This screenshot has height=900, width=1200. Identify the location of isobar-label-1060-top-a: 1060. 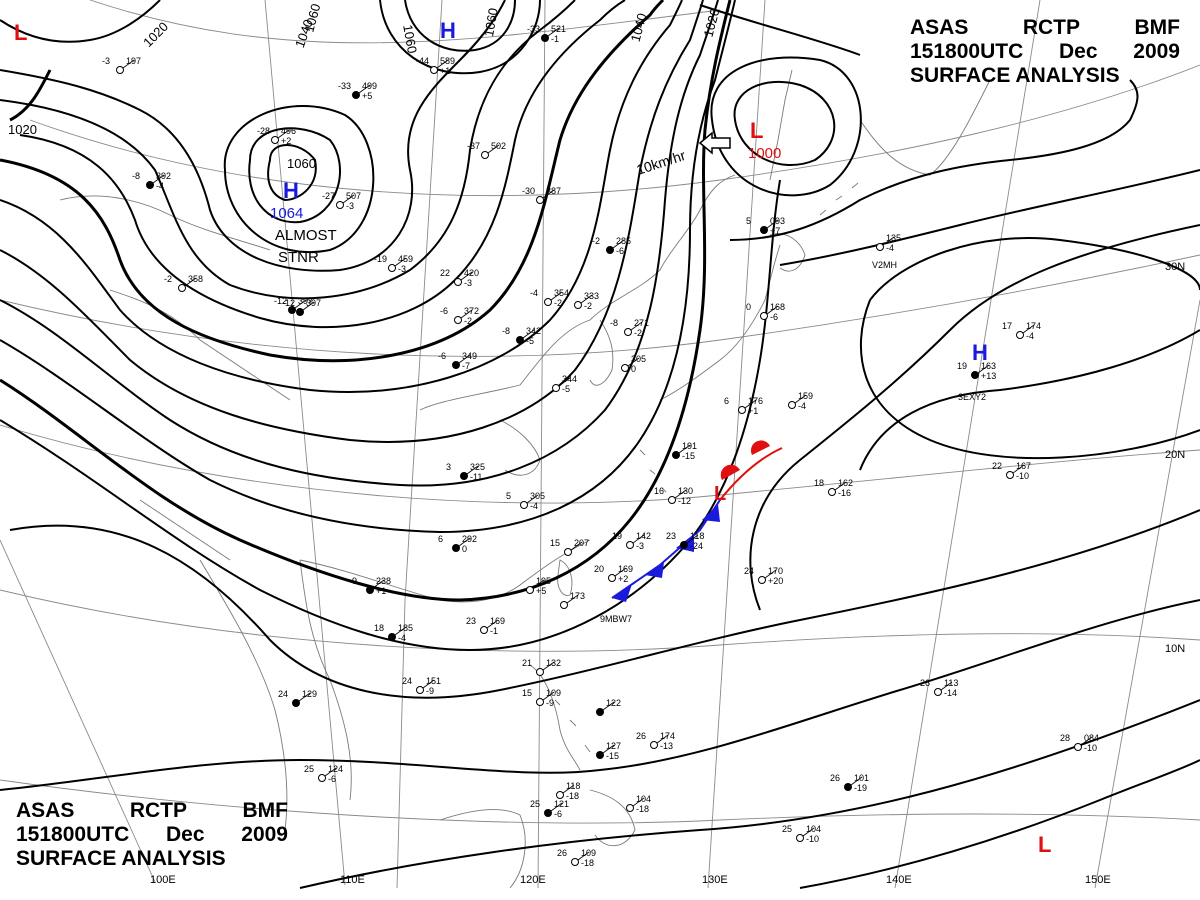
(410, 38).